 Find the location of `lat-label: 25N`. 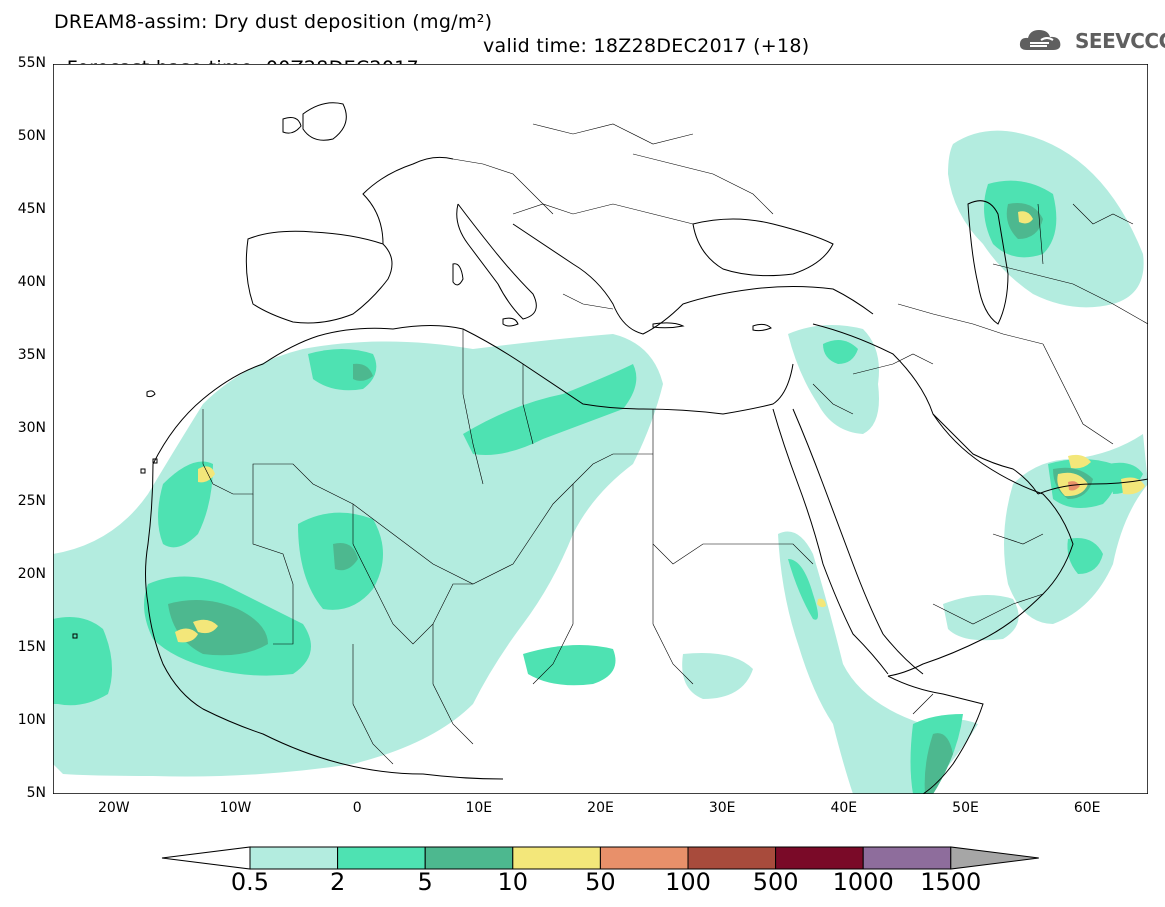

lat-label: 25N is located at coordinates (31, 501).